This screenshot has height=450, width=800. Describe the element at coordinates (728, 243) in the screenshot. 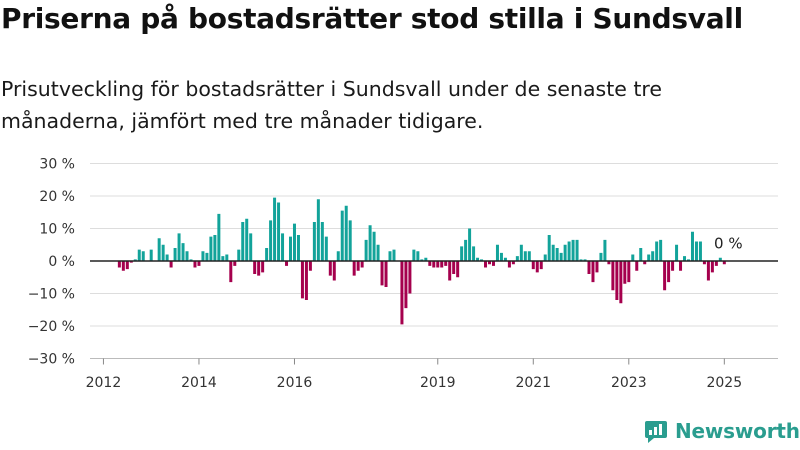

I see `latest-value-annotation: 0 %` at that location.